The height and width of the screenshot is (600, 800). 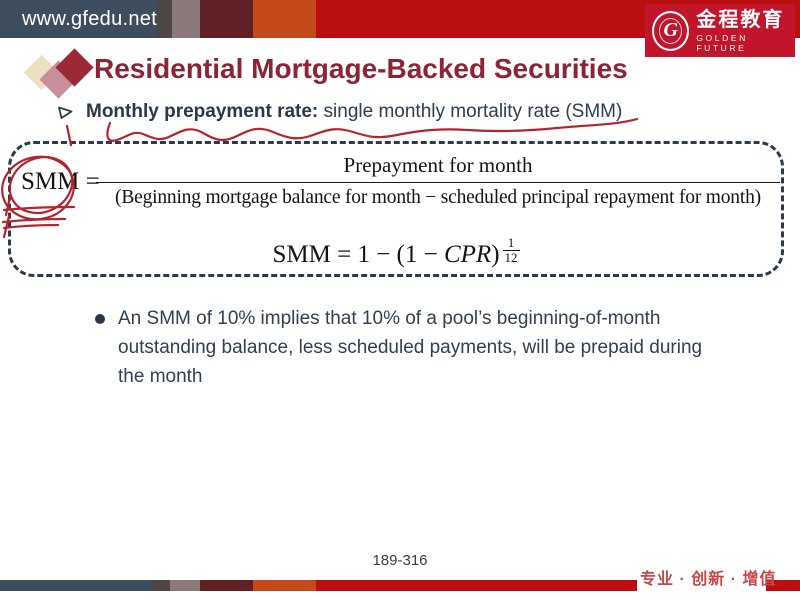 What do you see at coordinates (740, 19) in the screenshot?
I see `brand-name-cn: 金程教育` at bounding box center [740, 19].